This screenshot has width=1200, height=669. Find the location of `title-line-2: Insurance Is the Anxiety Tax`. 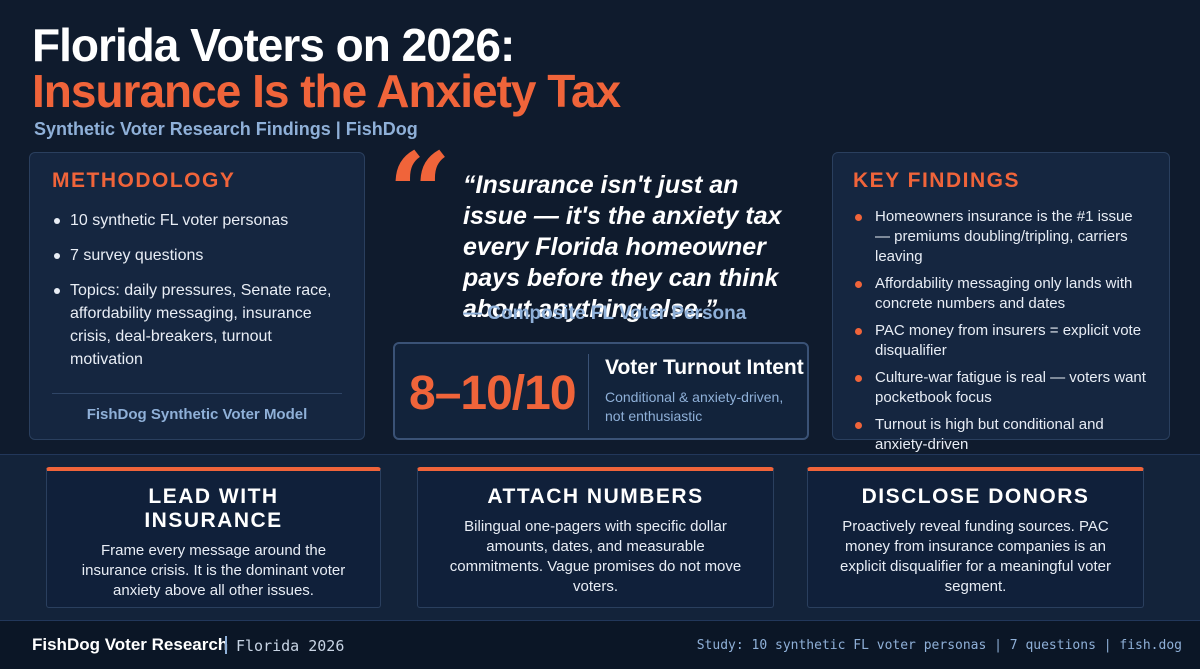

title-line-2: Insurance Is the Anxiety Tax is located at coordinates (326, 91).